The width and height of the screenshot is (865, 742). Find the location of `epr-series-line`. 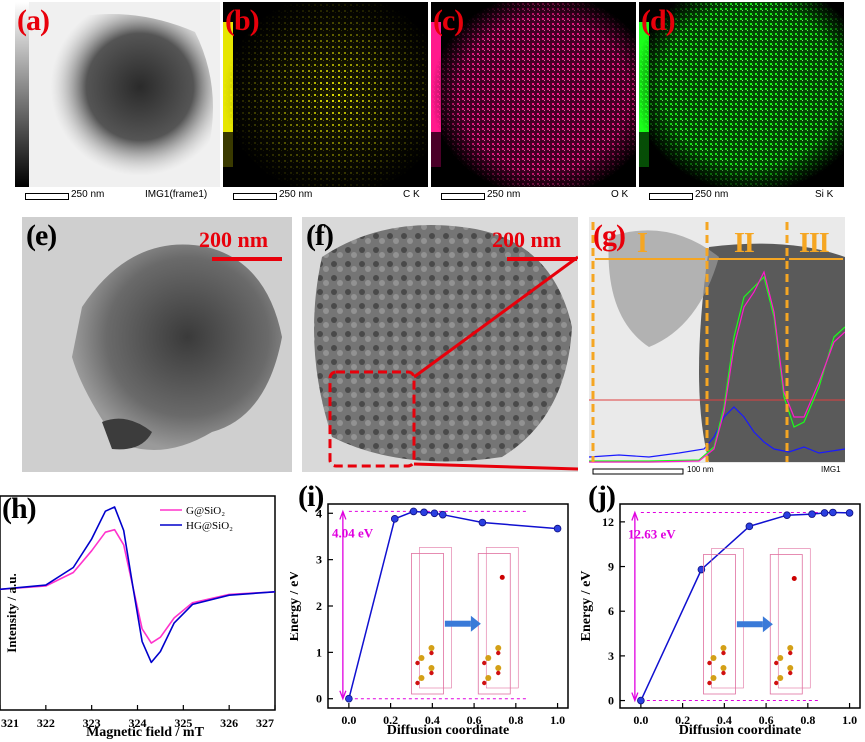

epr-series-line is located at coordinates (138, 585).